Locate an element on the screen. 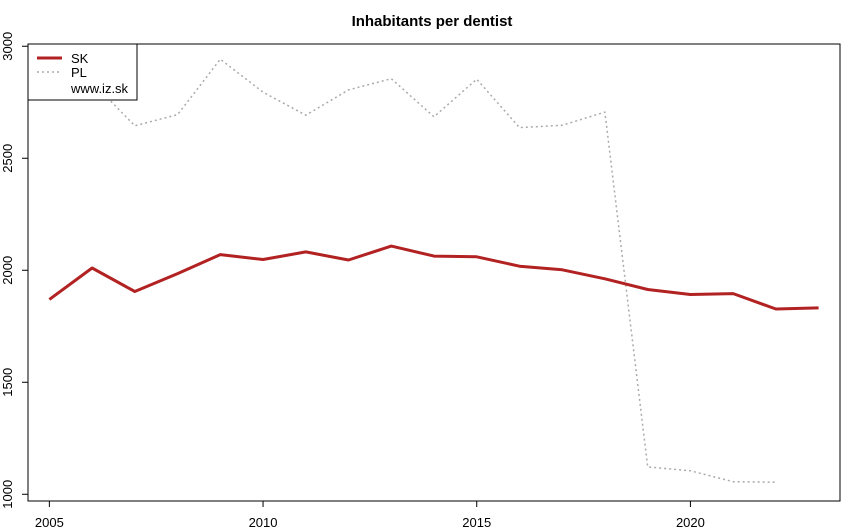 The image size is (850, 532). y-tick-label: 2500 is located at coordinates (7, 158).